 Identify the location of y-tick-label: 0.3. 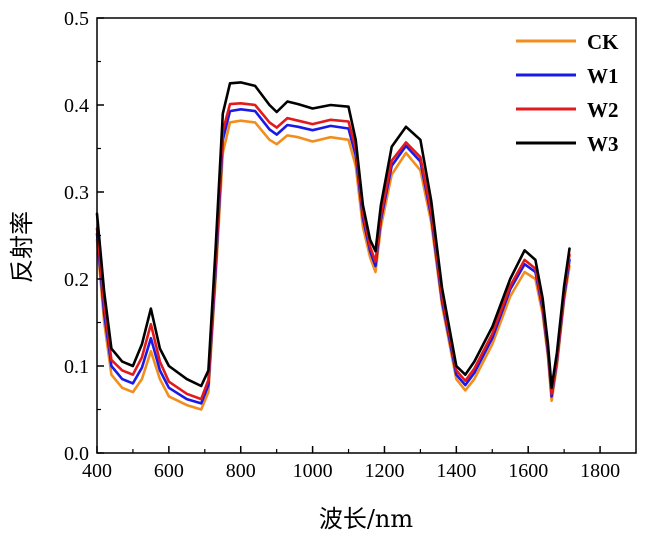
(76, 193).